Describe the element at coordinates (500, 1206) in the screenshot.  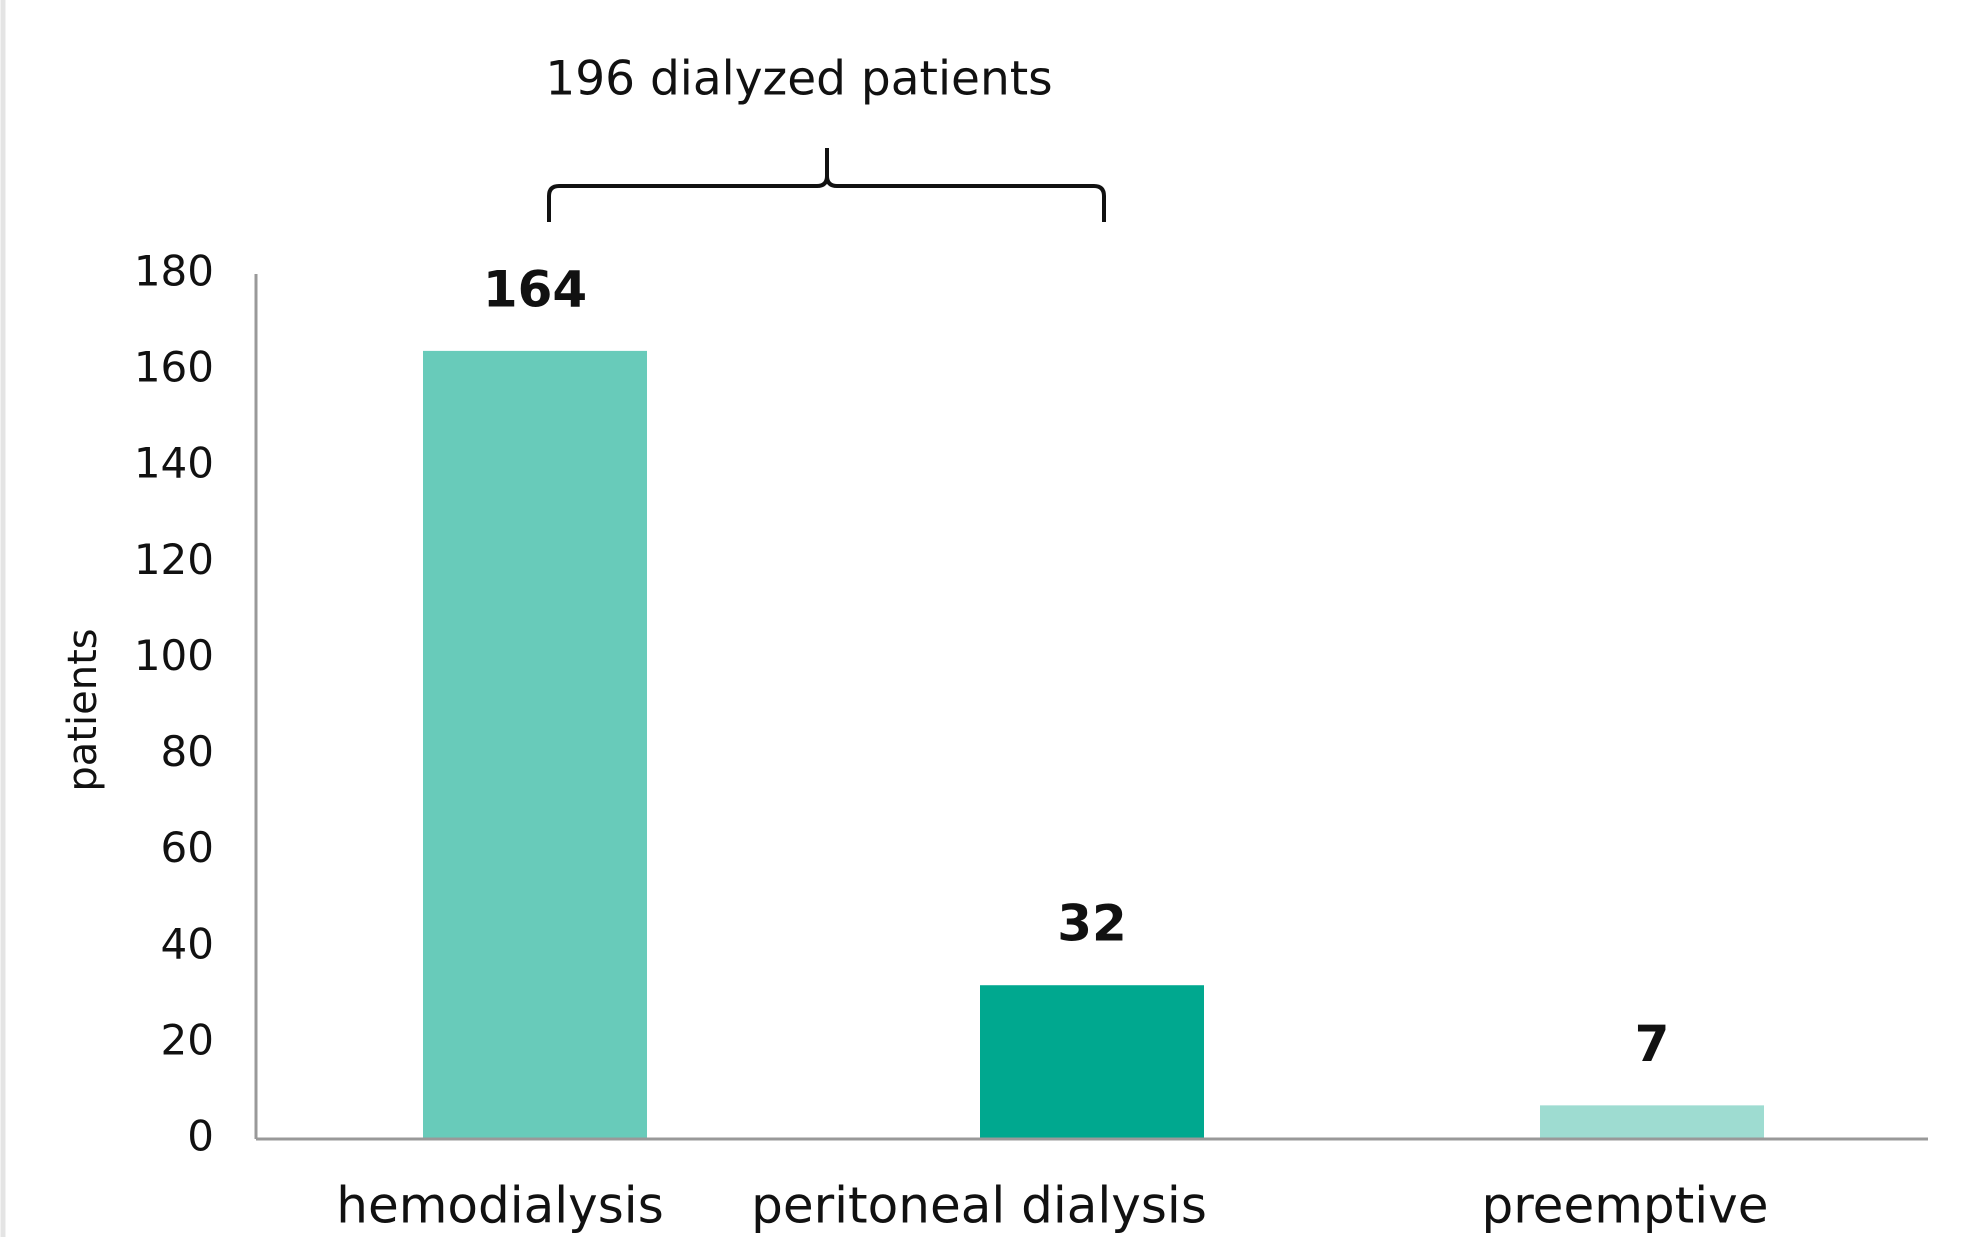
I see `x-tick-label: hemodialysis` at that location.